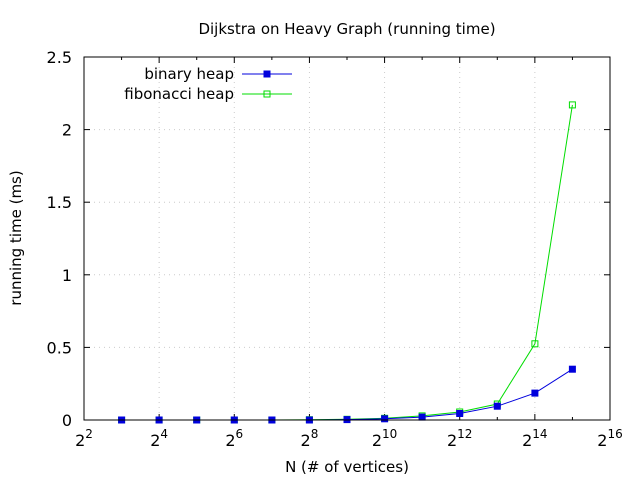 The height and width of the screenshot is (480, 640). What do you see at coordinates (84, 438) in the screenshot?
I see `x-tick-label: 22` at bounding box center [84, 438].